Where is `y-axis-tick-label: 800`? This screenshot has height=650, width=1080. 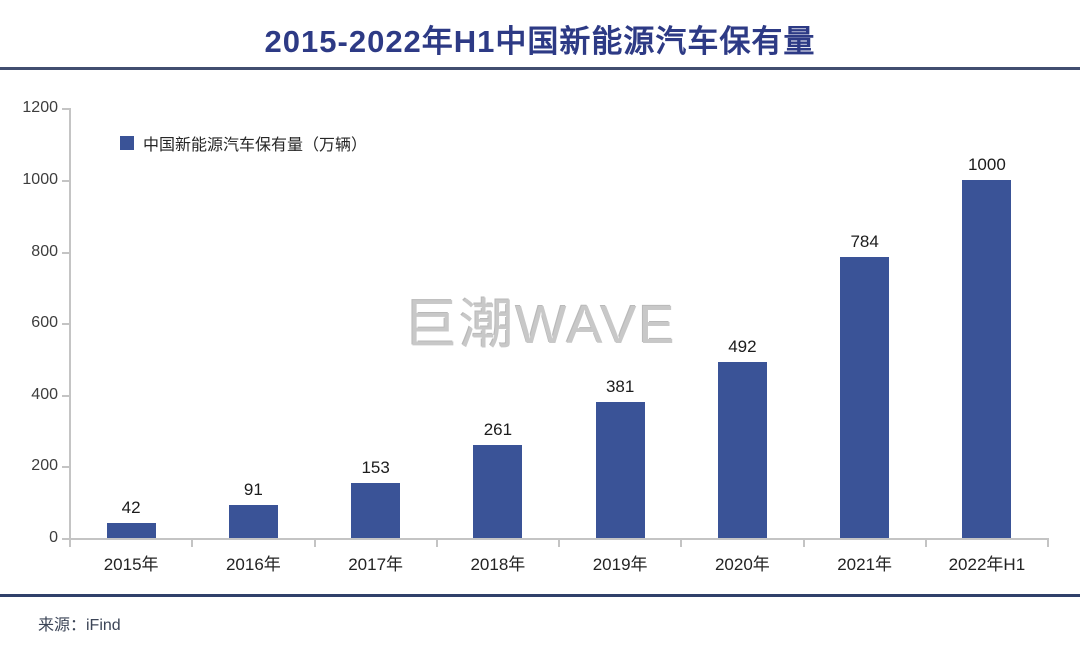
y-axis-tick-label: 800 is located at coordinates (44, 251).